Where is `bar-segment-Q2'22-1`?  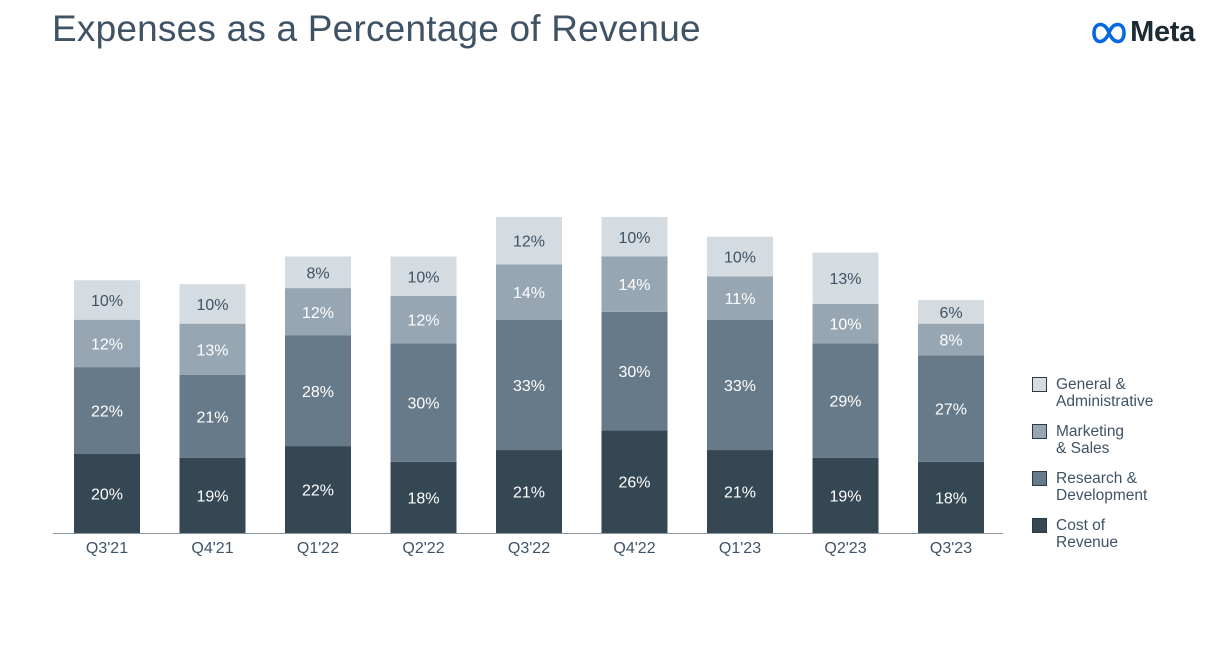 bar-segment-Q2'22-1 is located at coordinates (423, 402).